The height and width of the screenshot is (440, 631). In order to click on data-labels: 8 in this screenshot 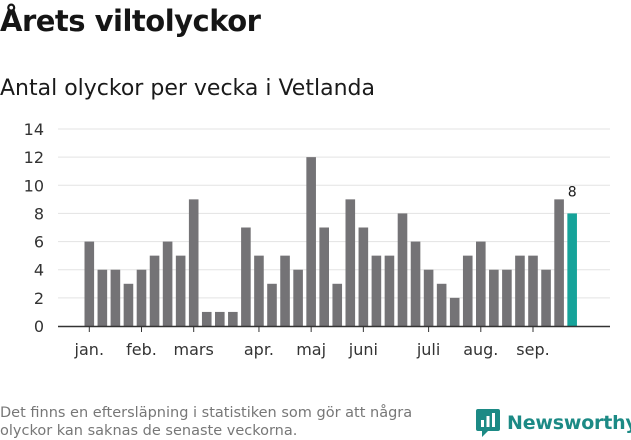, I will do `click(572, 192)`.